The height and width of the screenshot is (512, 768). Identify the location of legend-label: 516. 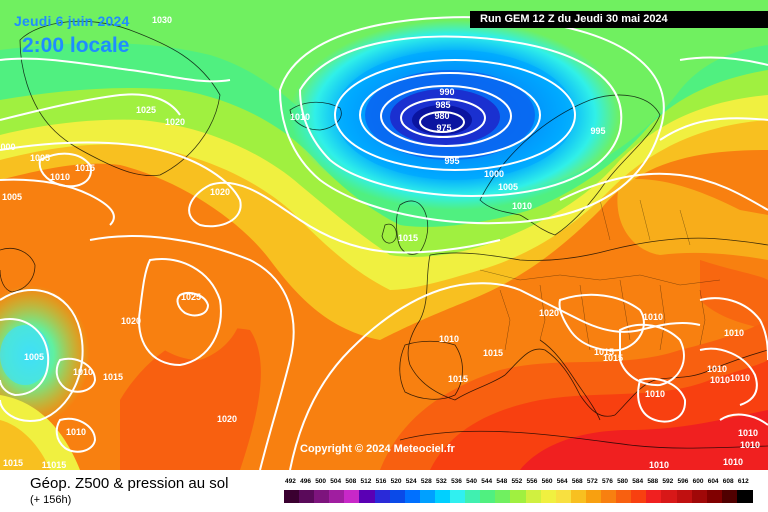
(381, 481).